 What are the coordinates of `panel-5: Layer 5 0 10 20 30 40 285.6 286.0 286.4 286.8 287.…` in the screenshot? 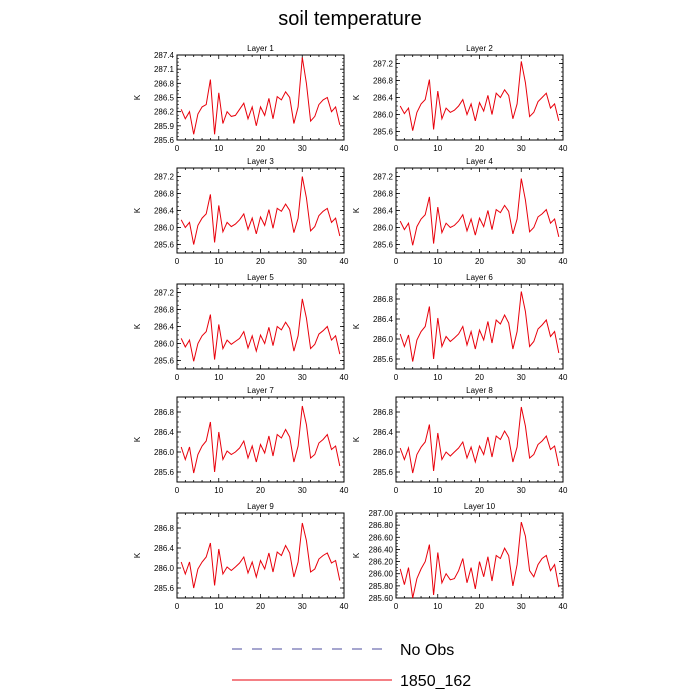 It's located at (241, 327).